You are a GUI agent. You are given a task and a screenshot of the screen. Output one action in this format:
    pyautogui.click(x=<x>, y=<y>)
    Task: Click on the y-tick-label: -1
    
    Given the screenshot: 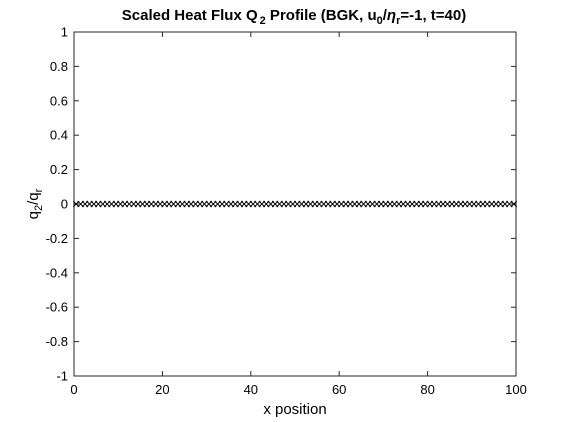 What is the action you would take?
    pyautogui.click(x=62, y=376)
    